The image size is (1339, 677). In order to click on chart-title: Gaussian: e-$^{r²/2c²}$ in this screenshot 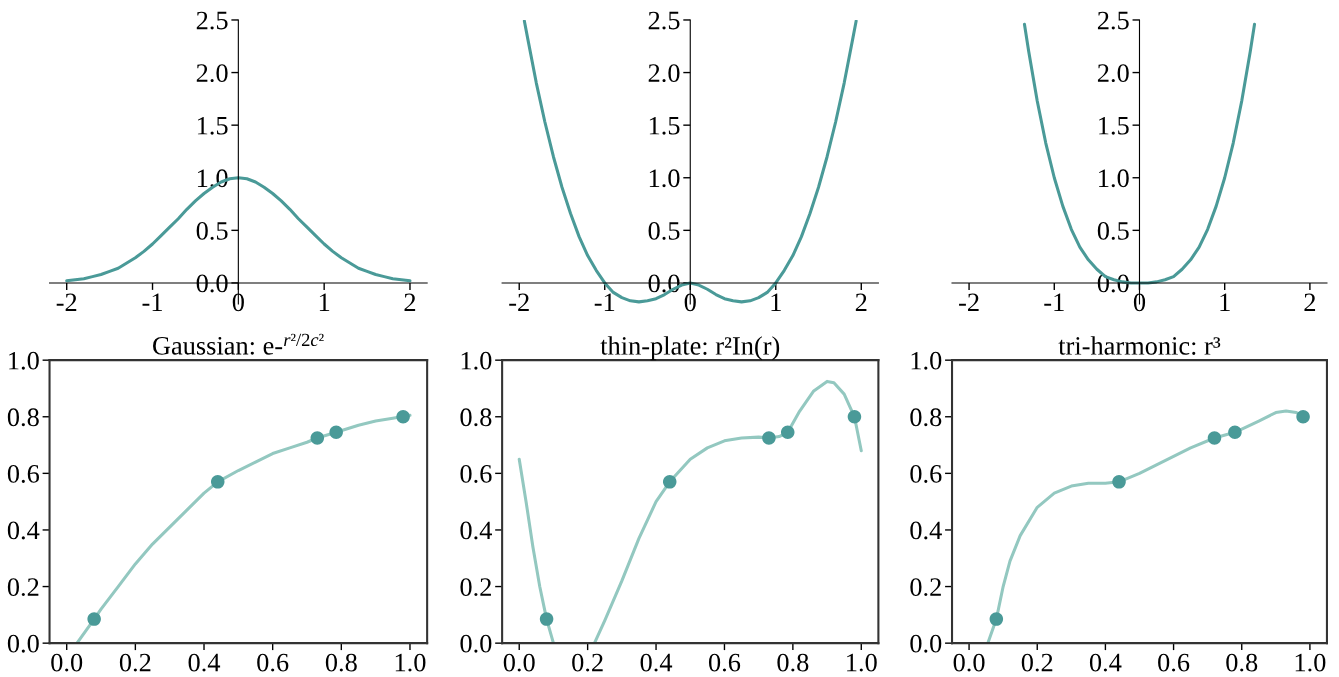, I will do `click(238, 344)`.